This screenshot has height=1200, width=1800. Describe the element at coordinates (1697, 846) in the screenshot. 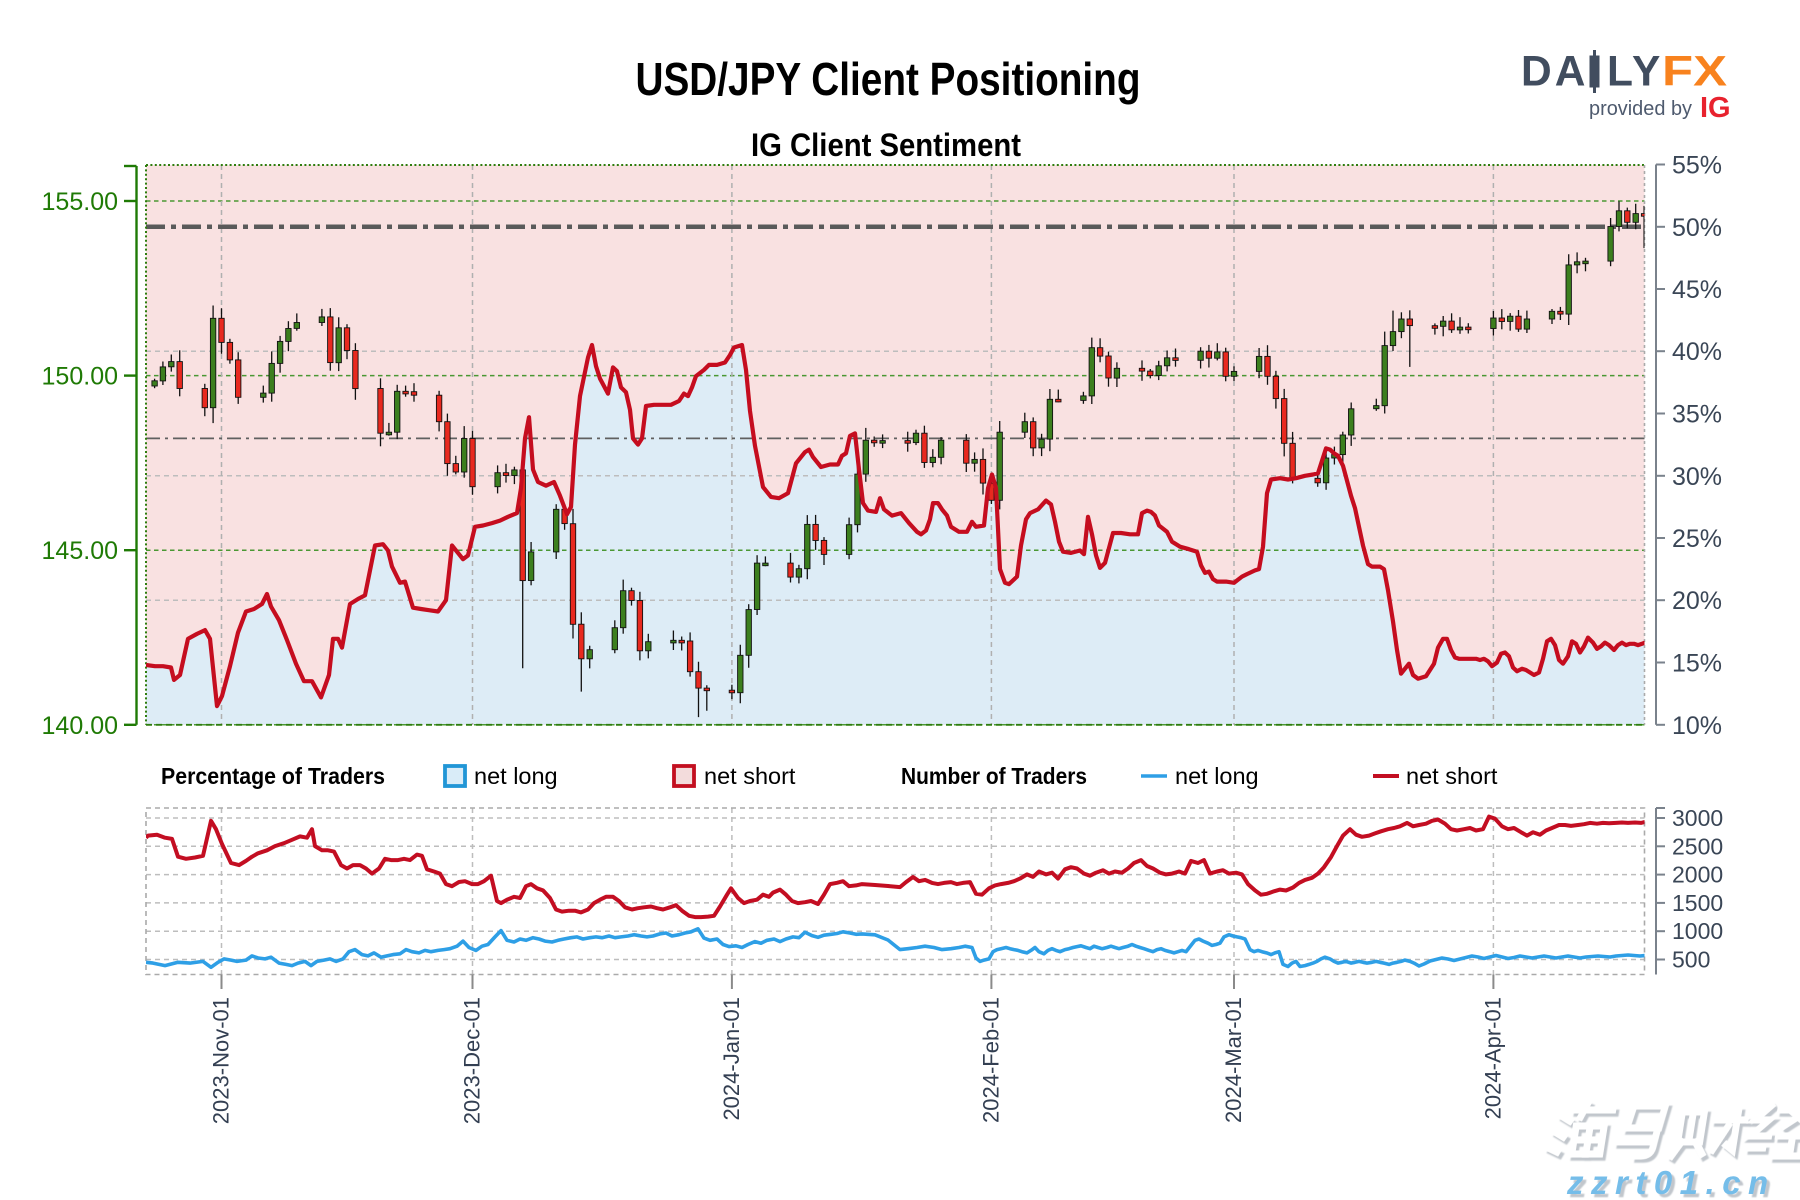

I see `svg-text: 2500` at that location.